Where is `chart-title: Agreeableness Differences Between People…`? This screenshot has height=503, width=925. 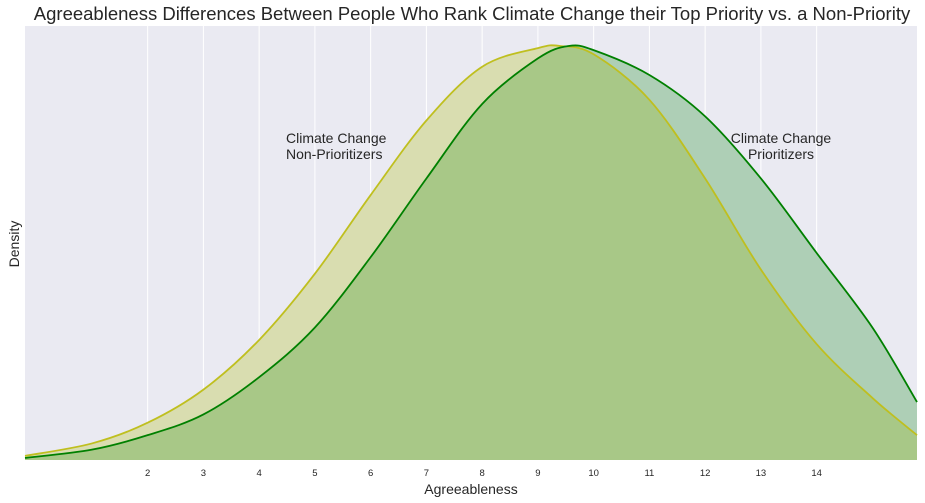
chart-title: Agreeableness Differences Between People… is located at coordinates (472, 13).